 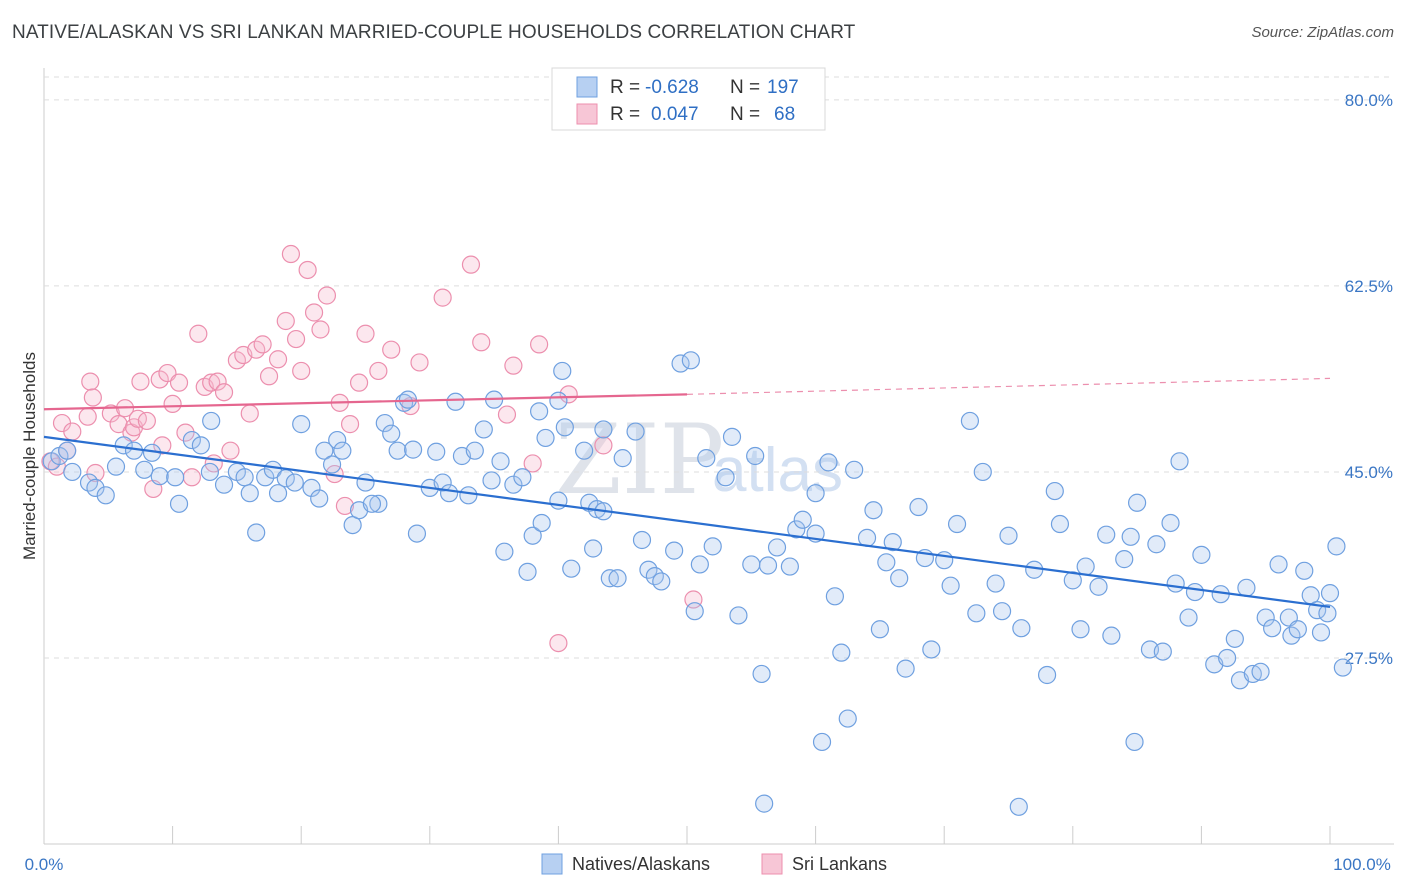 I want to click on stats-legend: R = -0.628 N = 197 R = 0.047 N = 68, so click(x=688, y=99).